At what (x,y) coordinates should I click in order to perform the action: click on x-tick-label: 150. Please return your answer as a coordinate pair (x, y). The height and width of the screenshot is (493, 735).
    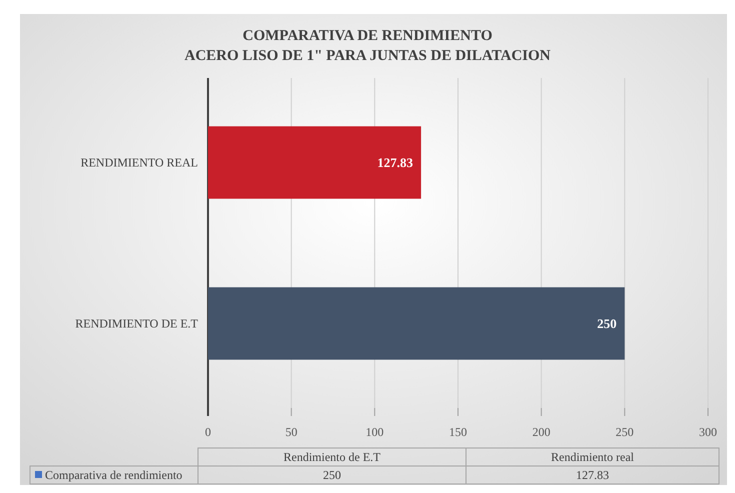
    Looking at the image, I should click on (458, 432).